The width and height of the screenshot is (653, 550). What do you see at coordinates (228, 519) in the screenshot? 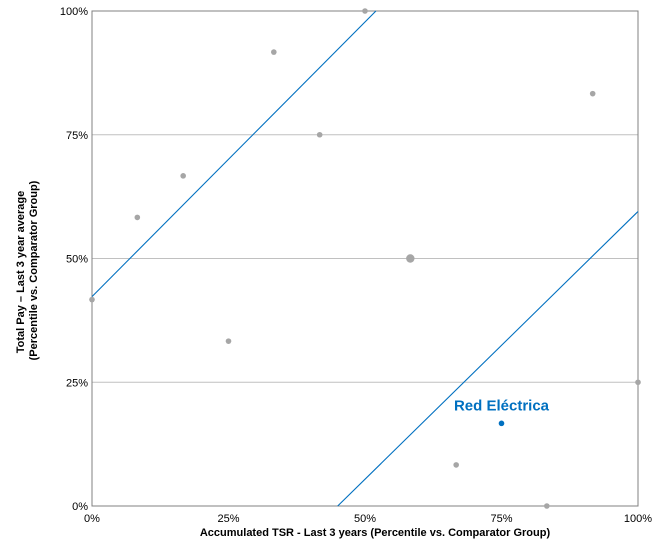
I see `x-tick-label-1: 25%` at bounding box center [228, 519].